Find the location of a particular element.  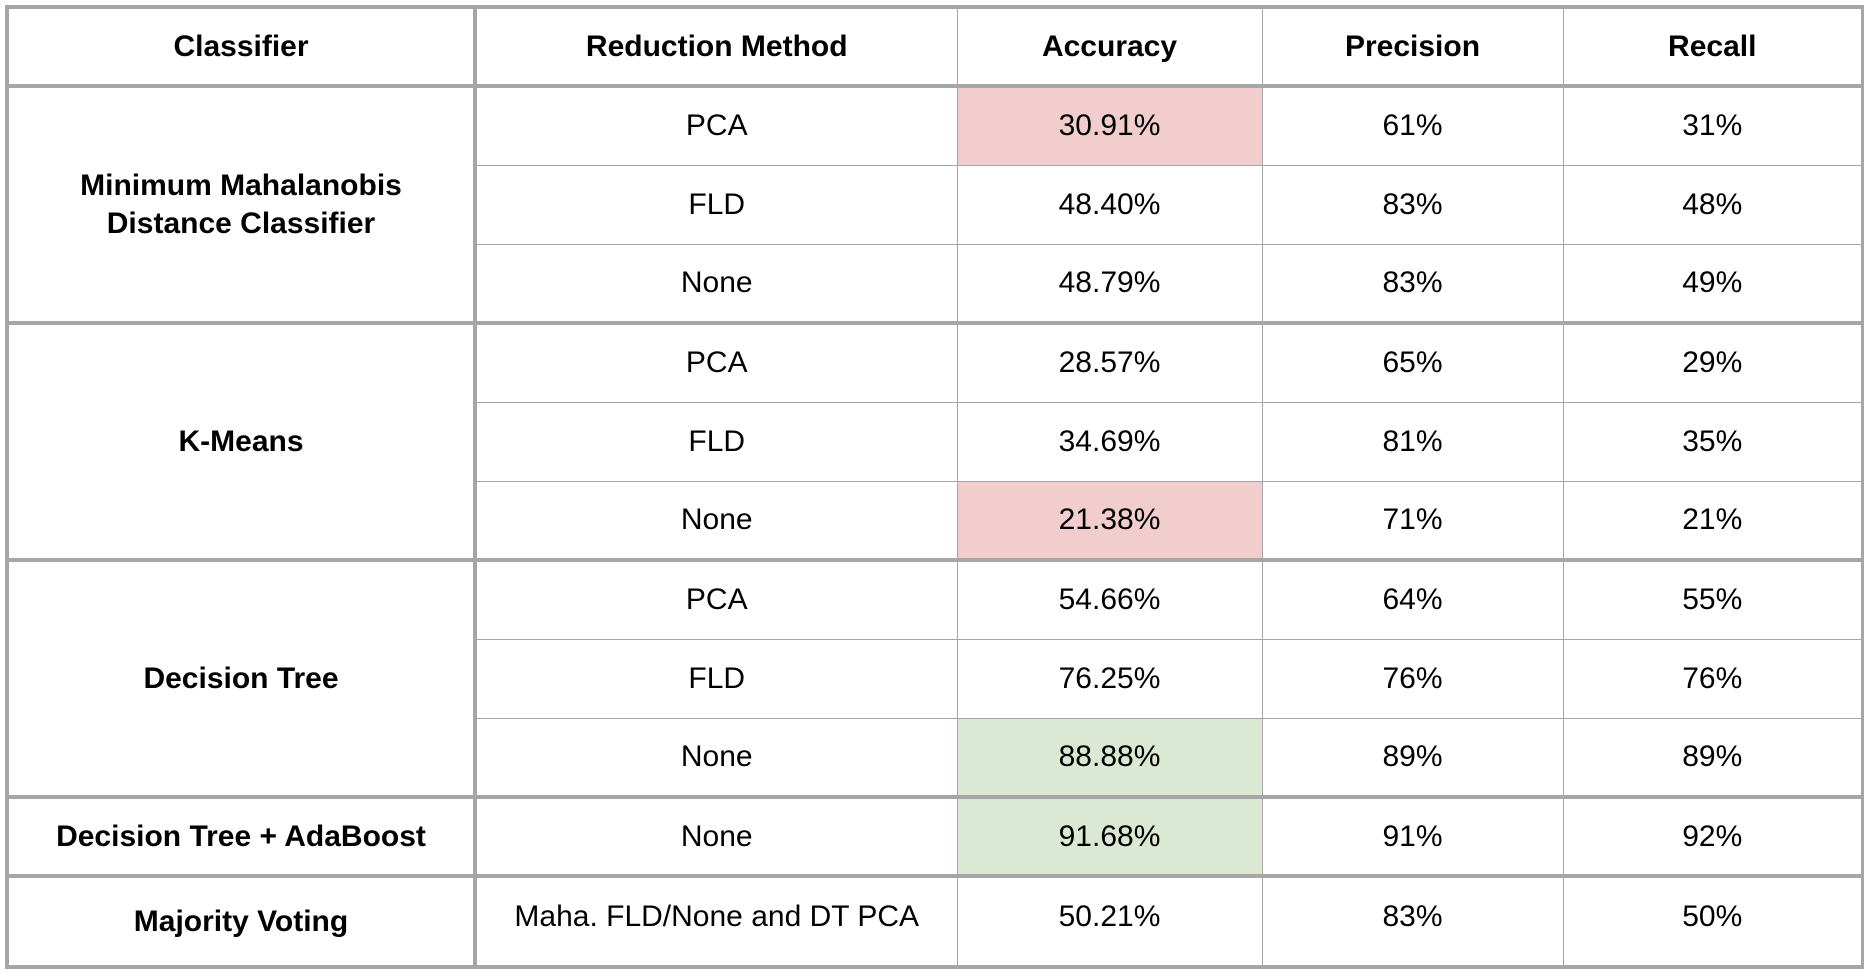

table-row: Decision Tree + AdaBoost None 91.68% 91% 92% is located at coordinates (935, 836).